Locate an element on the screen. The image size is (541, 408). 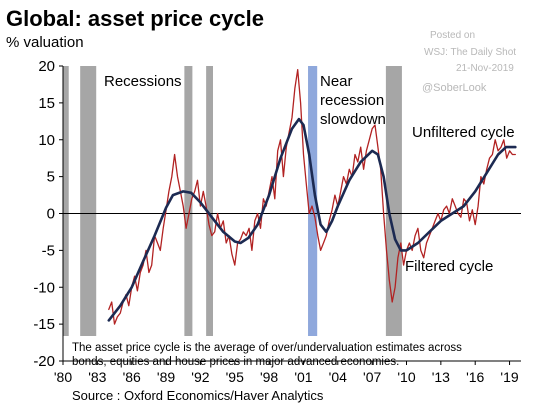
annotation-slowdown: Near is located at coordinates (336, 81).